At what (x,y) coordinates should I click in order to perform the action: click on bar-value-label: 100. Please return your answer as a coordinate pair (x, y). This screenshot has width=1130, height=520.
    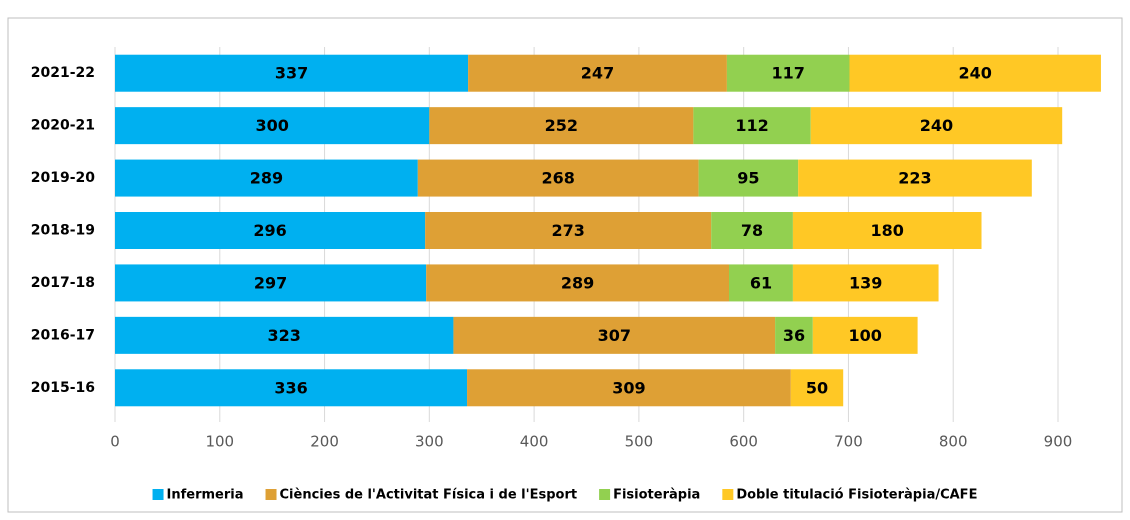
    Looking at the image, I should click on (865, 335).